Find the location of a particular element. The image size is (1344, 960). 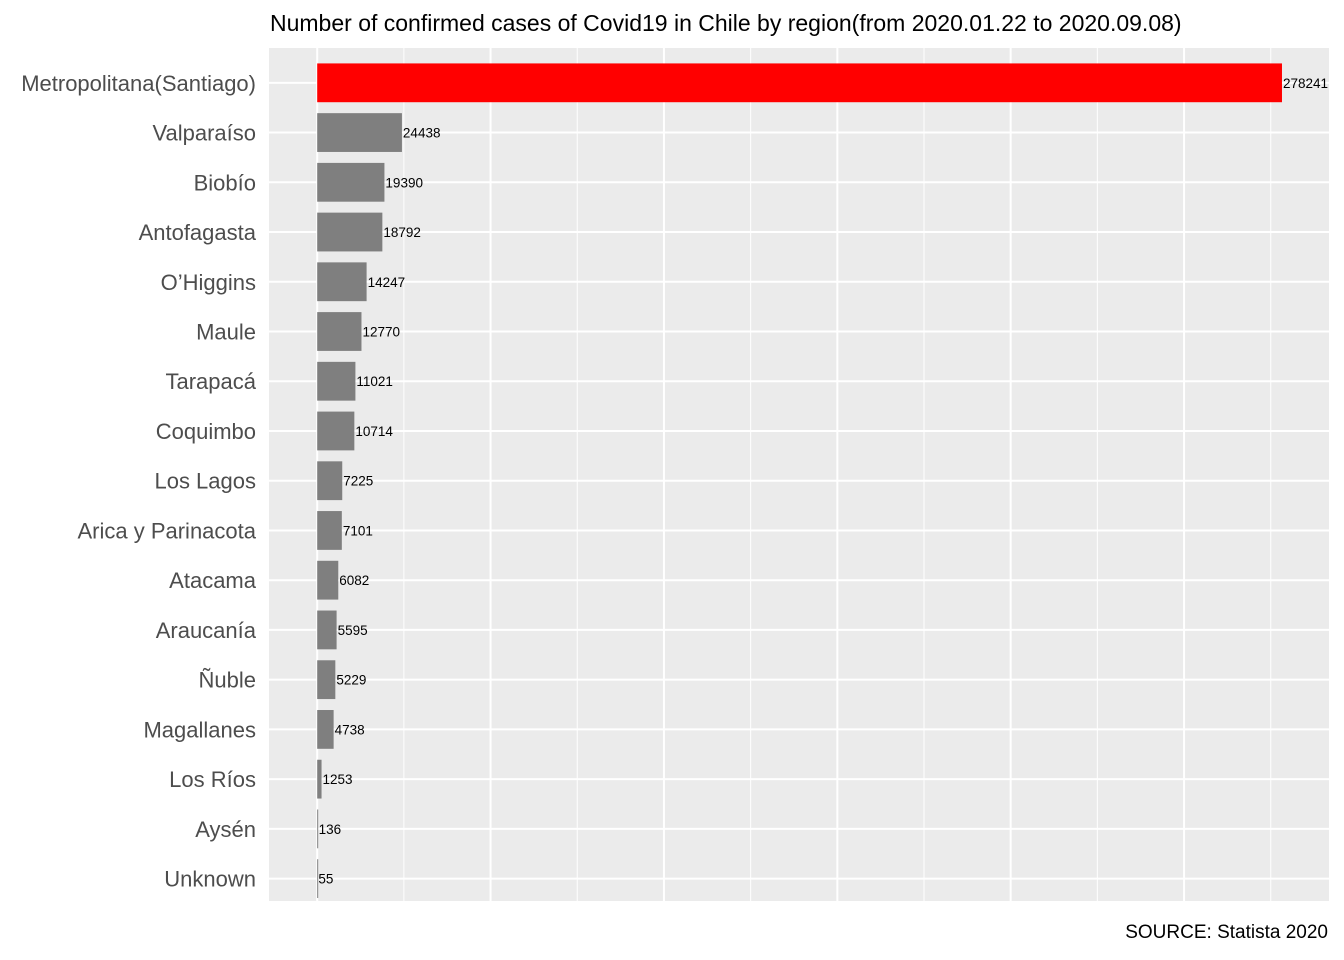

value-label: 14247 is located at coordinates (387, 282).